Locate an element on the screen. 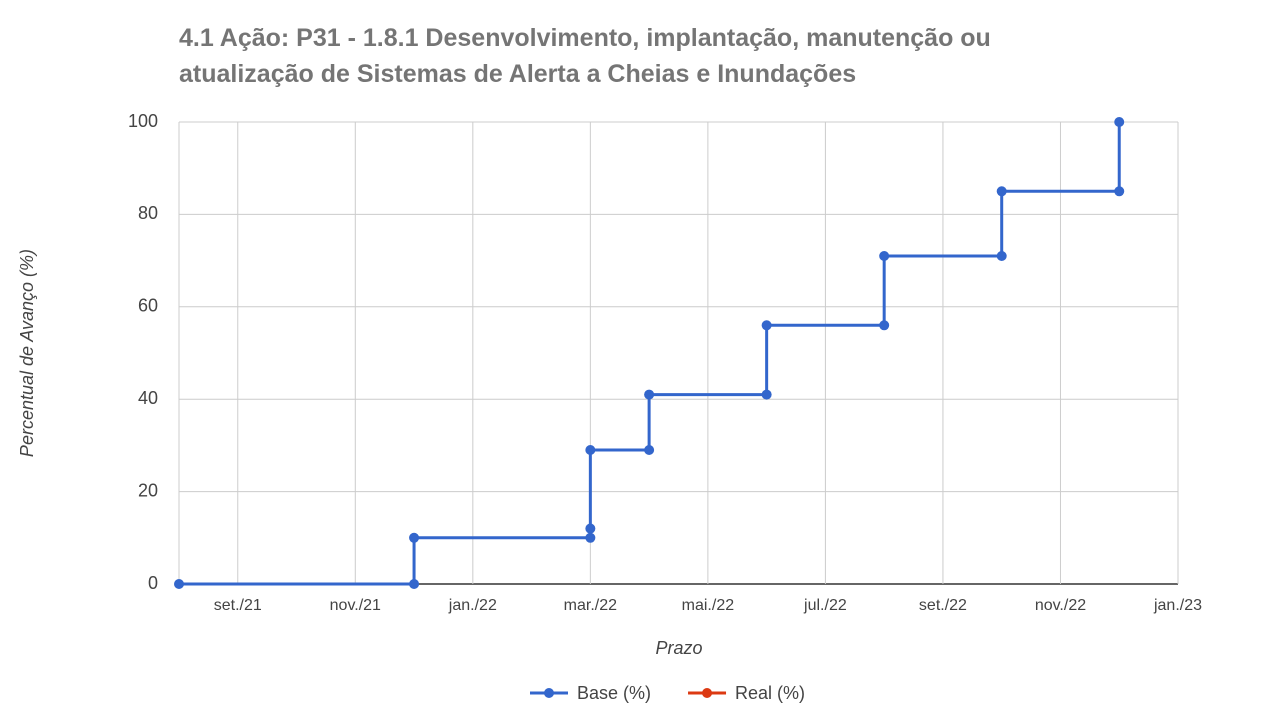 This screenshot has width=1281, height=720. x-tick-label: set./21 is located at coordinates (238, 605).